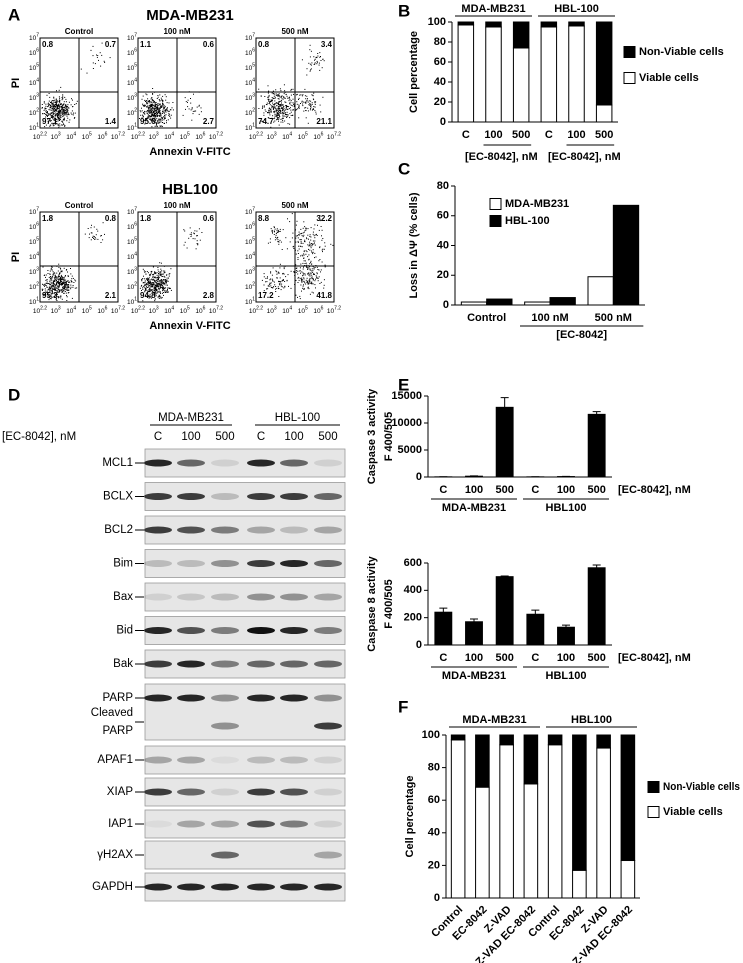 The height and width of the screenshot is (963, 743). Describe the element at coordinates (224, 437) in the screenshot. I see `lane-label: 500` at that location.